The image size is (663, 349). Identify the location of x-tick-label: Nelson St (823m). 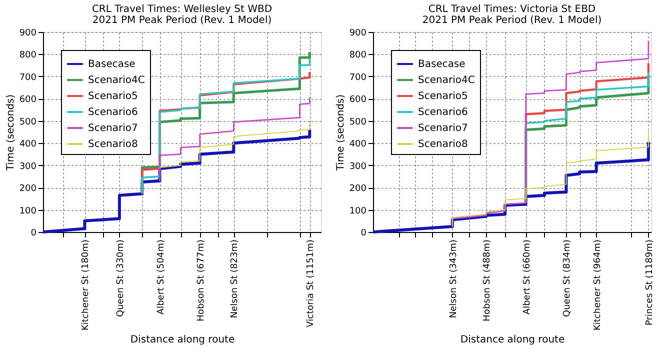
(235, 279).